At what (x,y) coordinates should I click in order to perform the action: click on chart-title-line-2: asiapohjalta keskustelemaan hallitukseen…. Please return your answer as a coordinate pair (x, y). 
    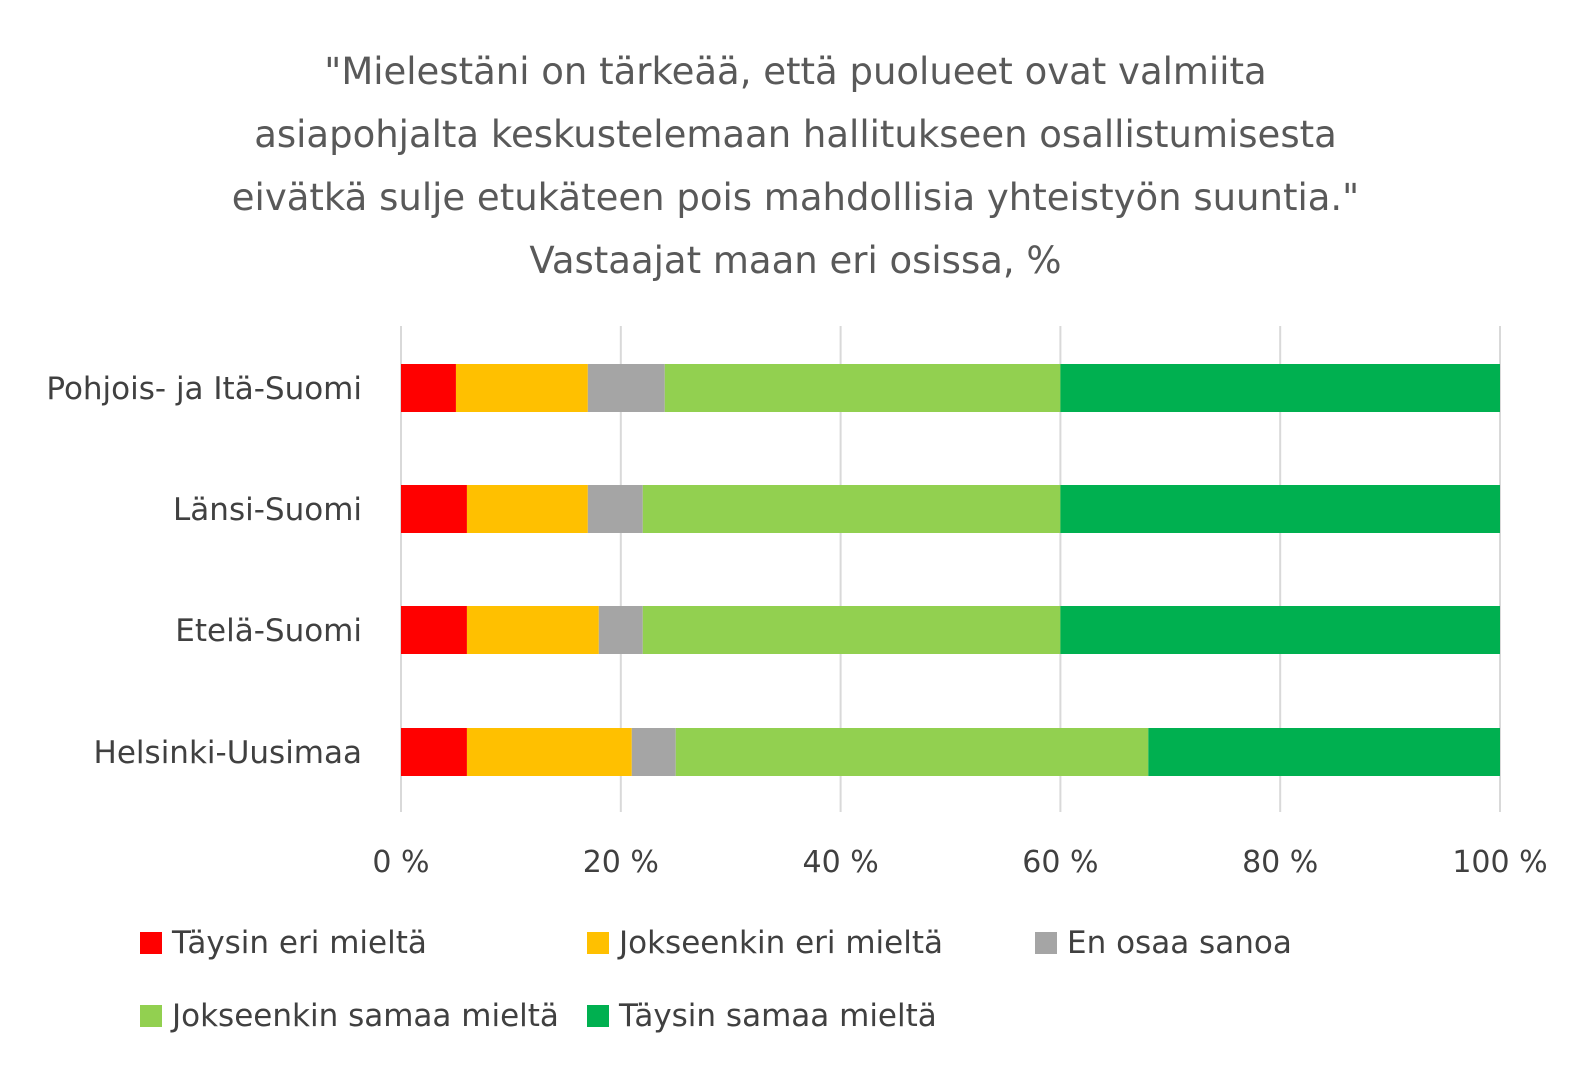
    Looking at the image, I should click on (795, 134).